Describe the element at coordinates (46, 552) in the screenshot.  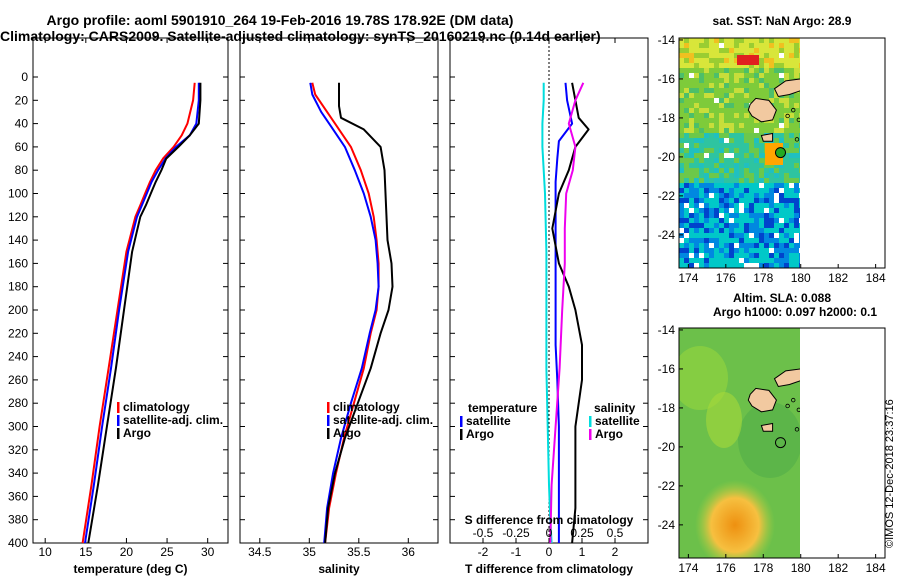
I see `x-tick-label: 10` at that location.